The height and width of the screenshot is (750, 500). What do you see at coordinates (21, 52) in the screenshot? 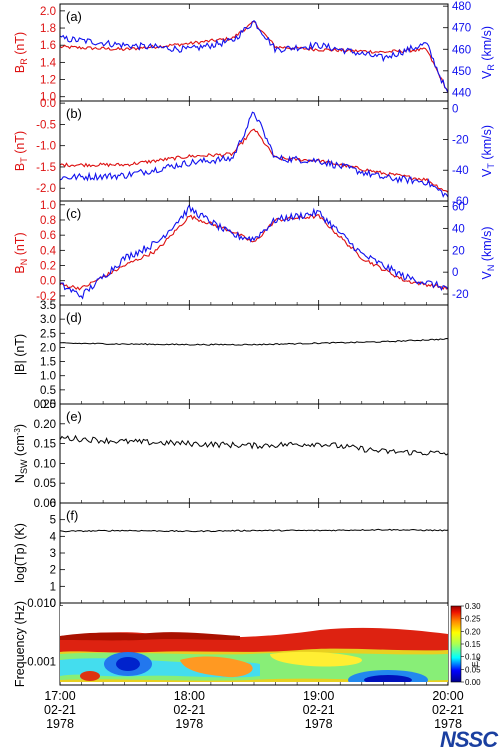
I see `y-axis-label: BR (nT)` at bounding box center [21, 52].